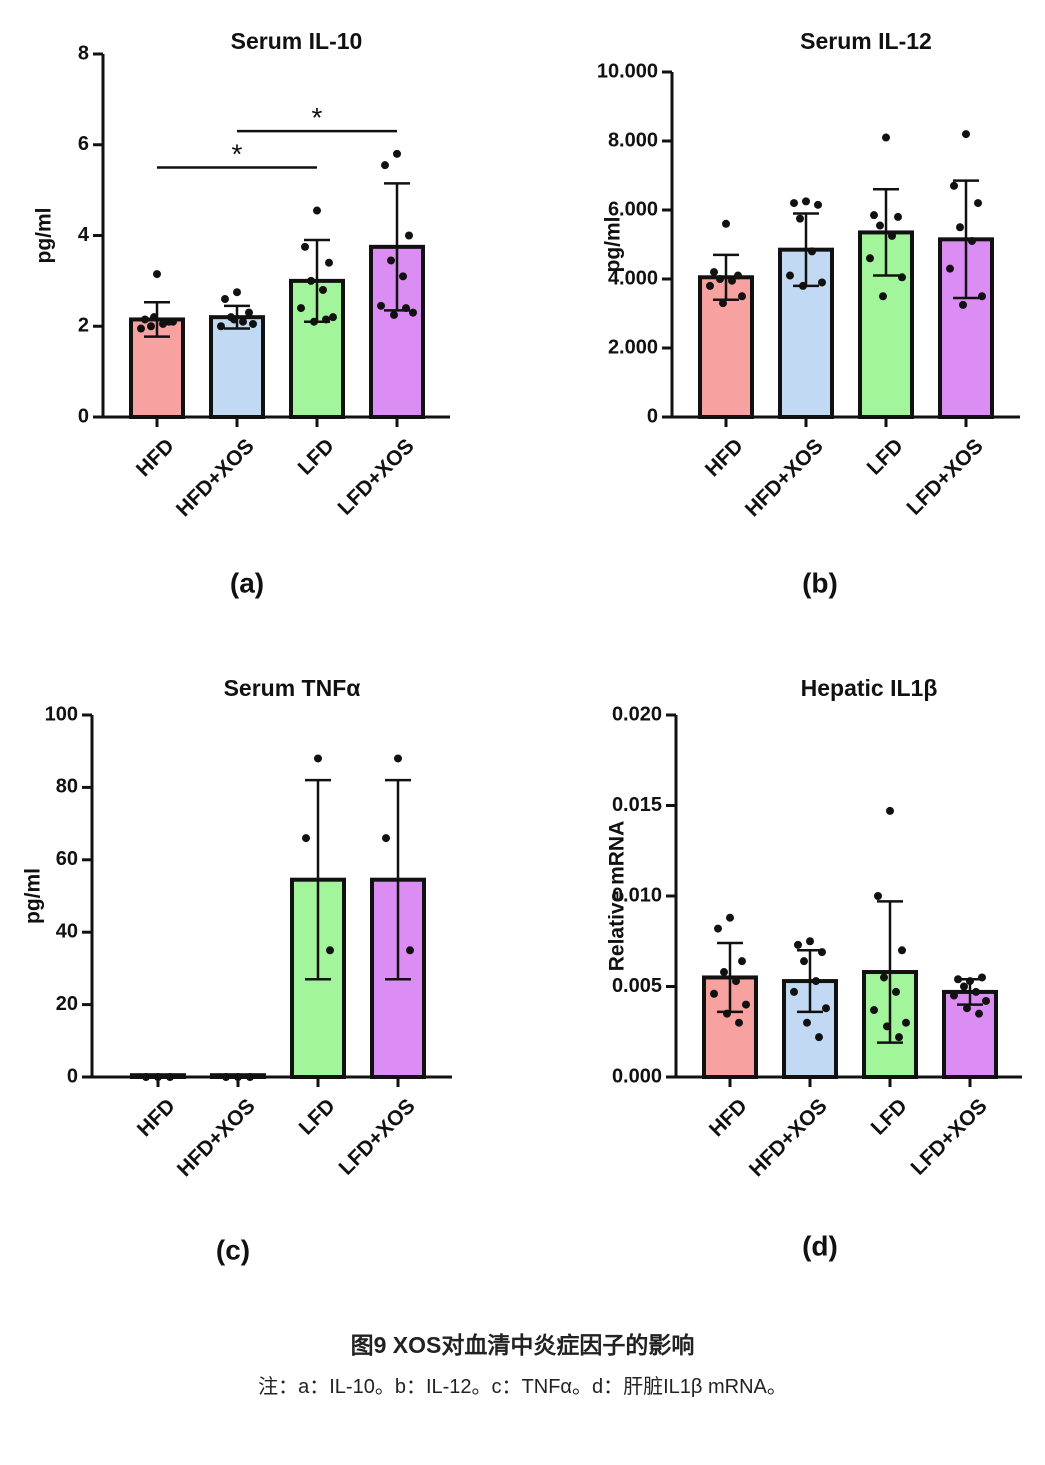  Describe the element at coordinates (633, 140) in the screenshot. I see `y-tick-label: 8.000` at that location.